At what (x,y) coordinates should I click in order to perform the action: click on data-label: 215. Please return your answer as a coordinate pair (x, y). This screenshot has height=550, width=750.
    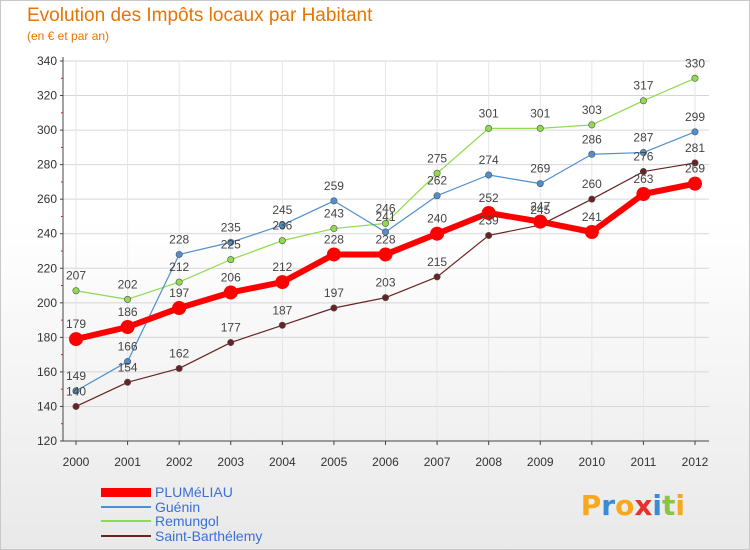
    Looking at the image, I should click on (437, 262).